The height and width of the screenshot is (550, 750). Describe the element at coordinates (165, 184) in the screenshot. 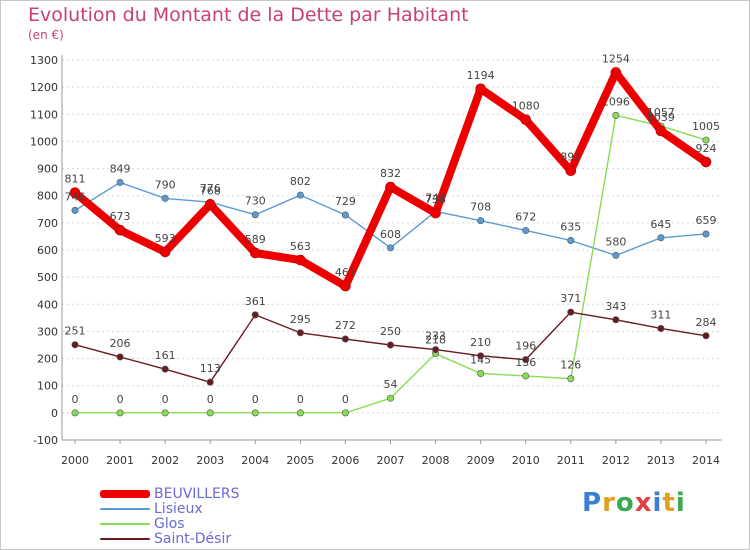

I see `data-label-lisieux: 790` at that location.